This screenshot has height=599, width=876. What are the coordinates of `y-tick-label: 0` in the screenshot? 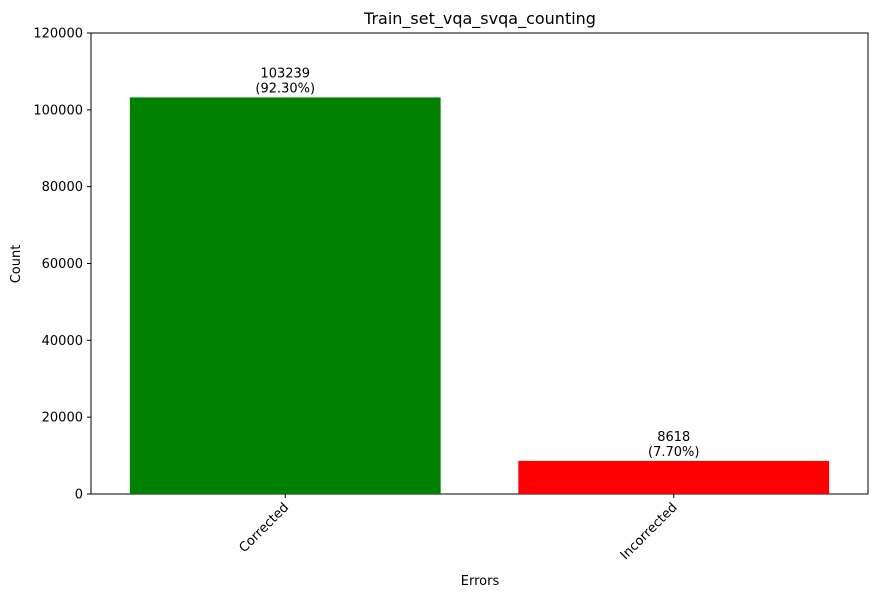 It's located at (79, 495).